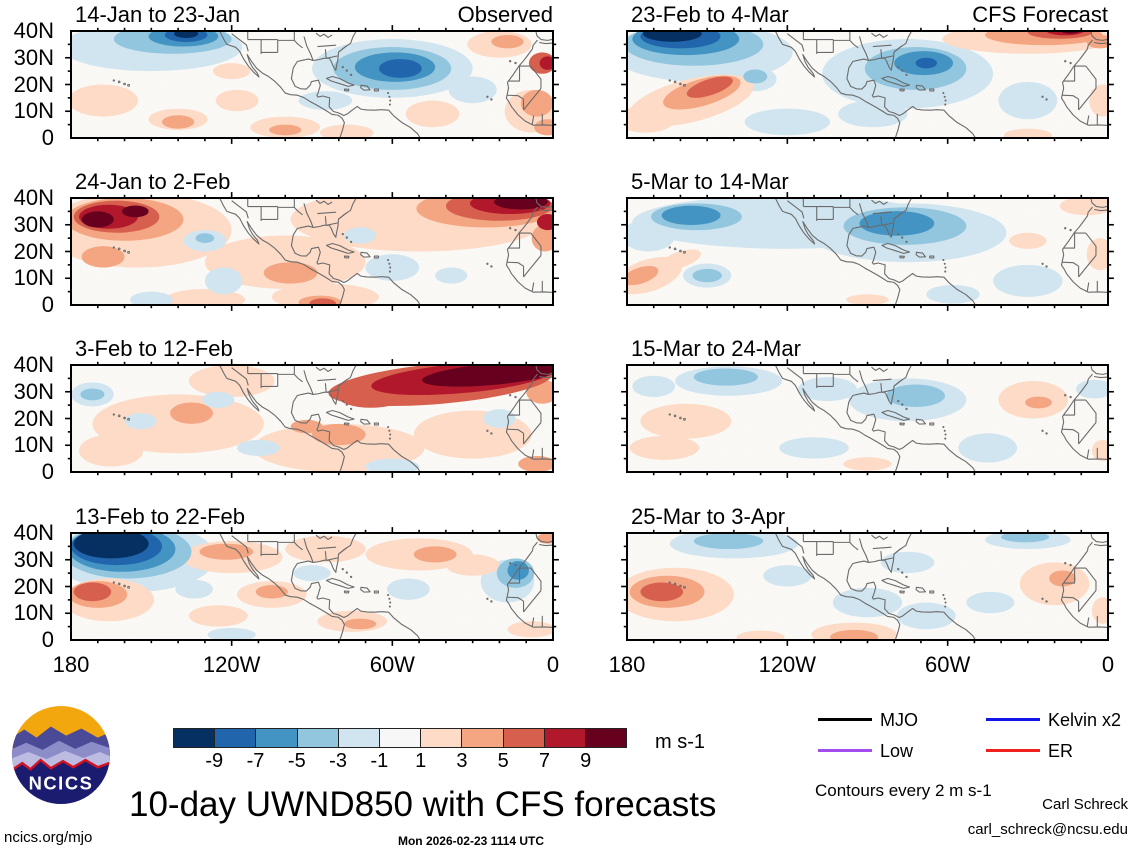  Describe the element at coordinates (462, 761) in the screenshot. I see `colorbar-tick-label: 3` at that location.